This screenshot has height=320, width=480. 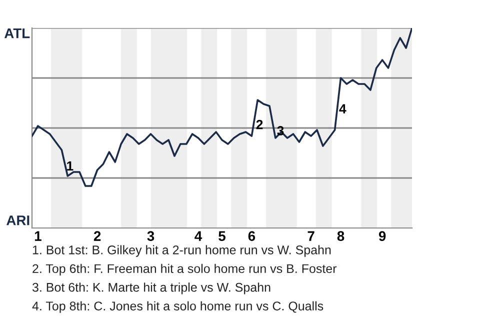 What do you see at coordinates (97, 236) in the screenshot?
I see `x-tick-label: 2` at bounding box center [97, 236].